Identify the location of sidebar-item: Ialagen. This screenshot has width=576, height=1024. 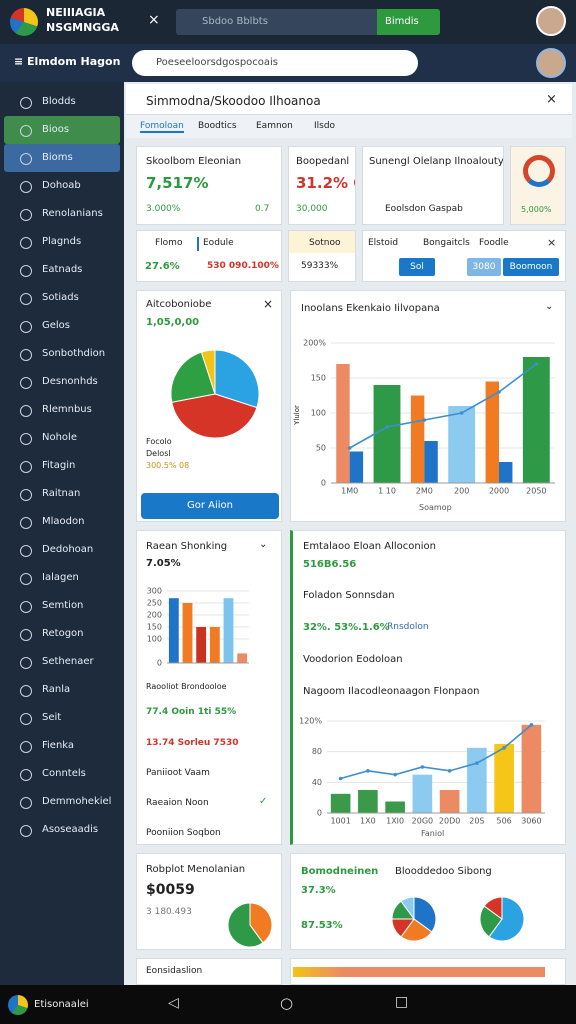
(62, 578).